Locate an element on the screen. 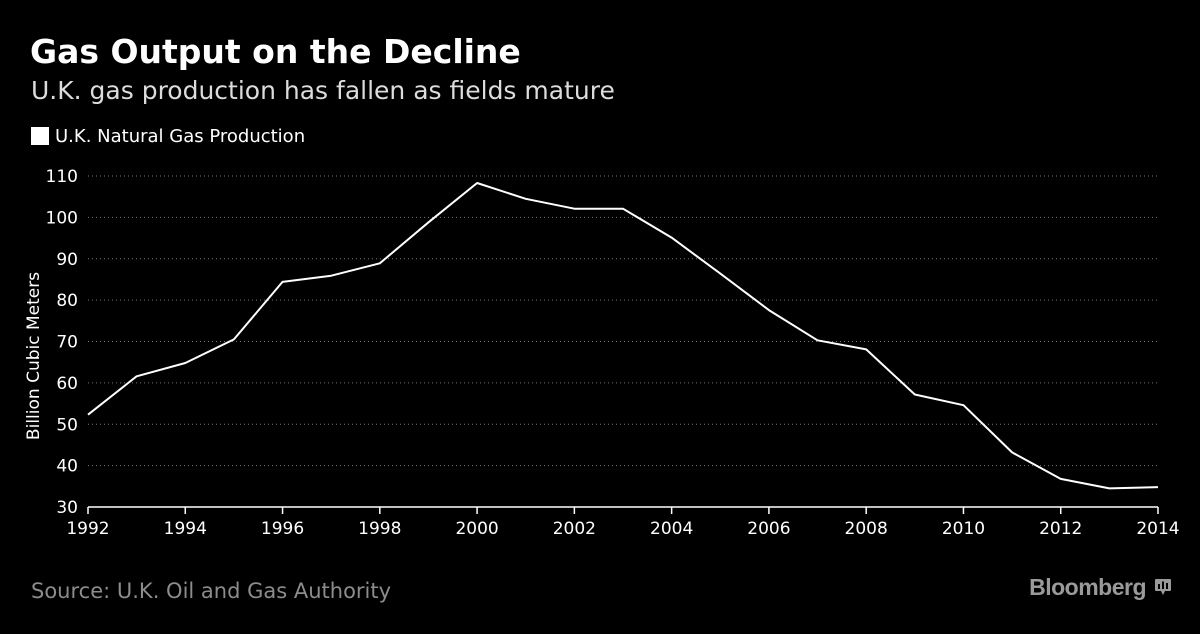 This screenshot has height=634, width=1200. axes is located at coordinates (623, 510).